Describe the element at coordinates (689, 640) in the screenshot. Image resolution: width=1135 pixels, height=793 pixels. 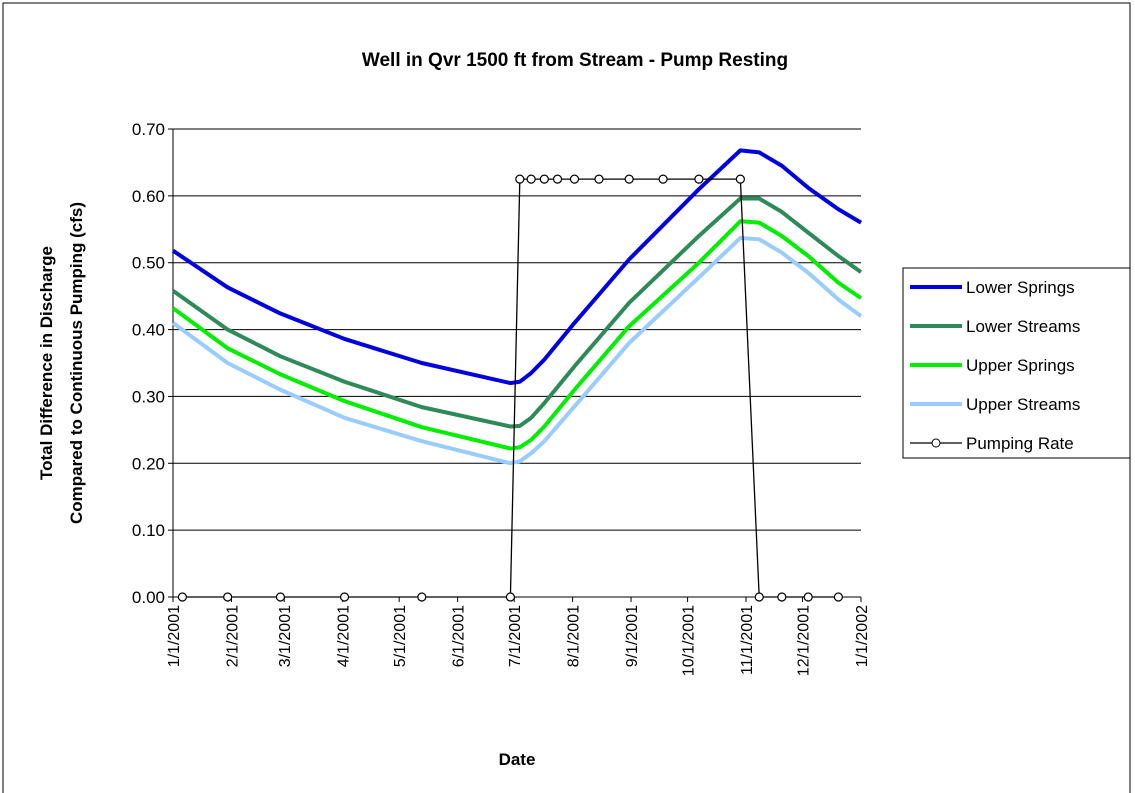
I see `x-tick-label: 10/1/2001` at that location.